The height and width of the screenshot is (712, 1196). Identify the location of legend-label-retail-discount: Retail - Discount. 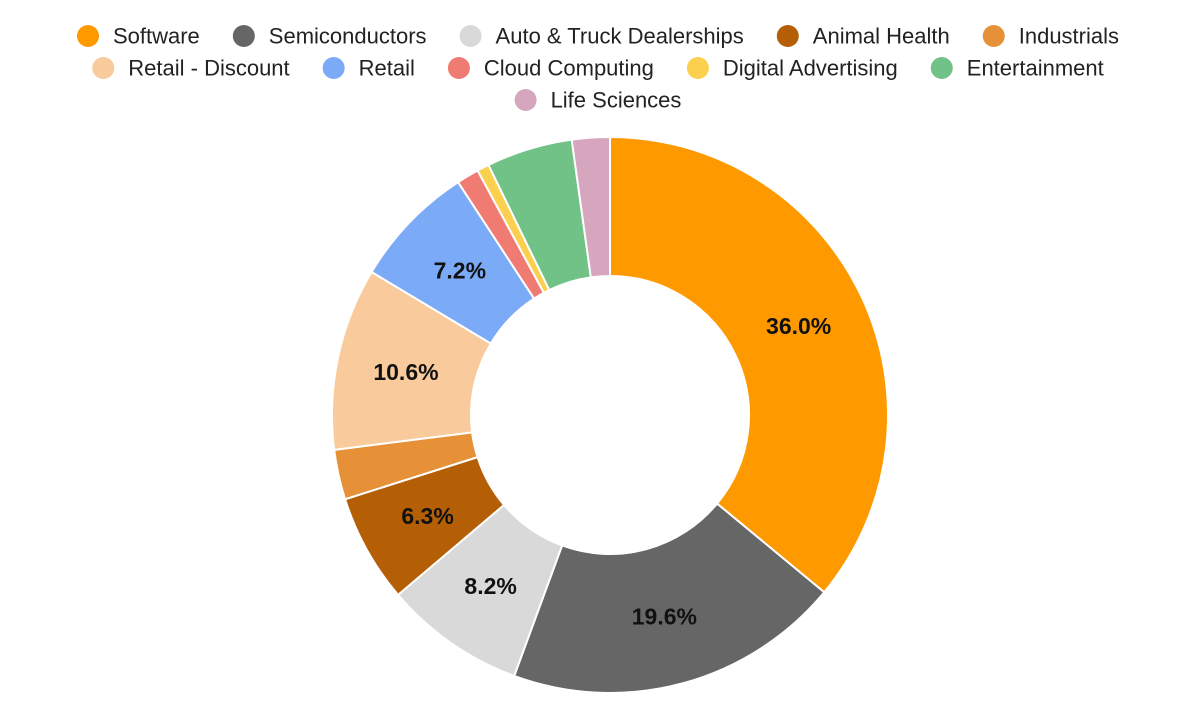
(208, 68).